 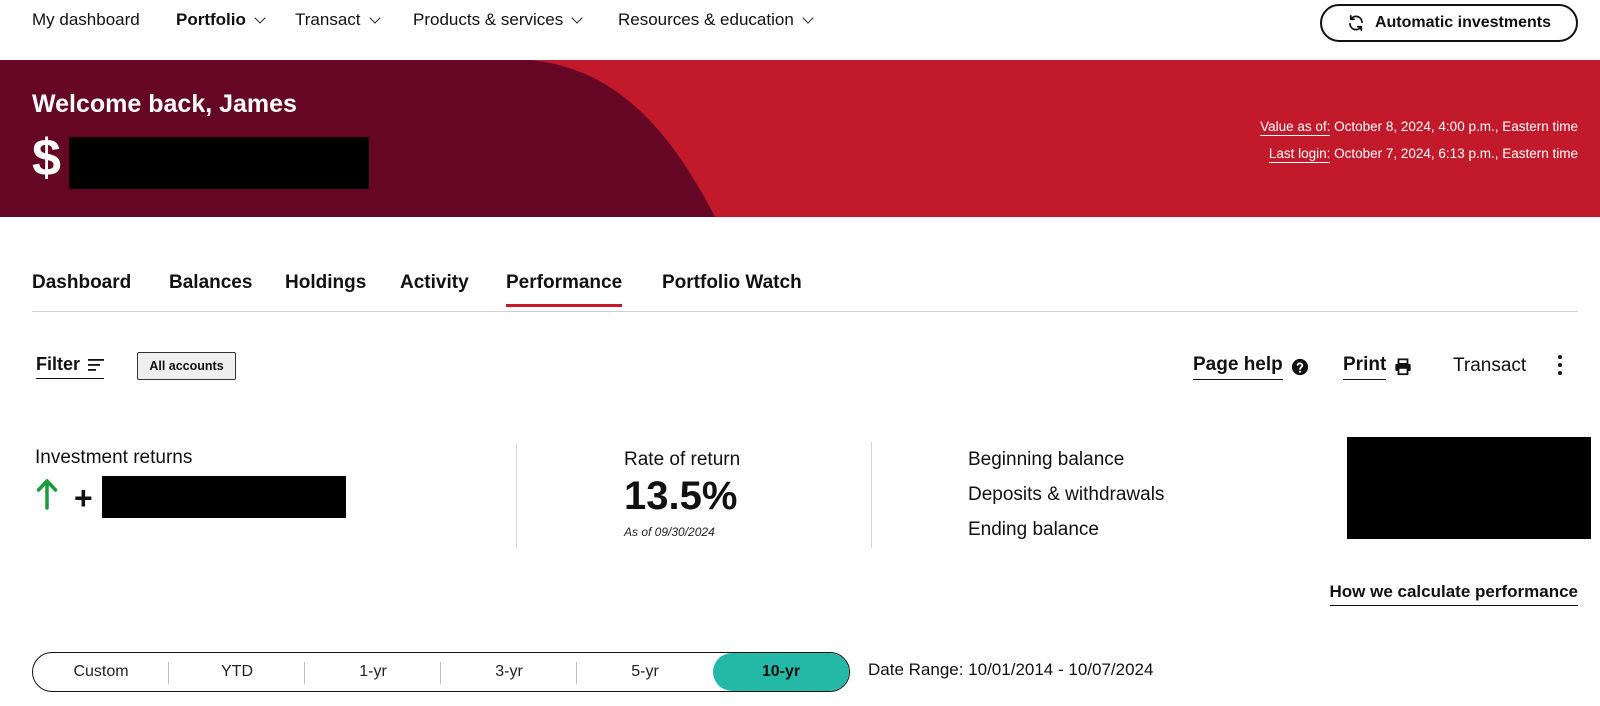 I want to click on tab-holdings: Holdings, so click(x=326, y=282).